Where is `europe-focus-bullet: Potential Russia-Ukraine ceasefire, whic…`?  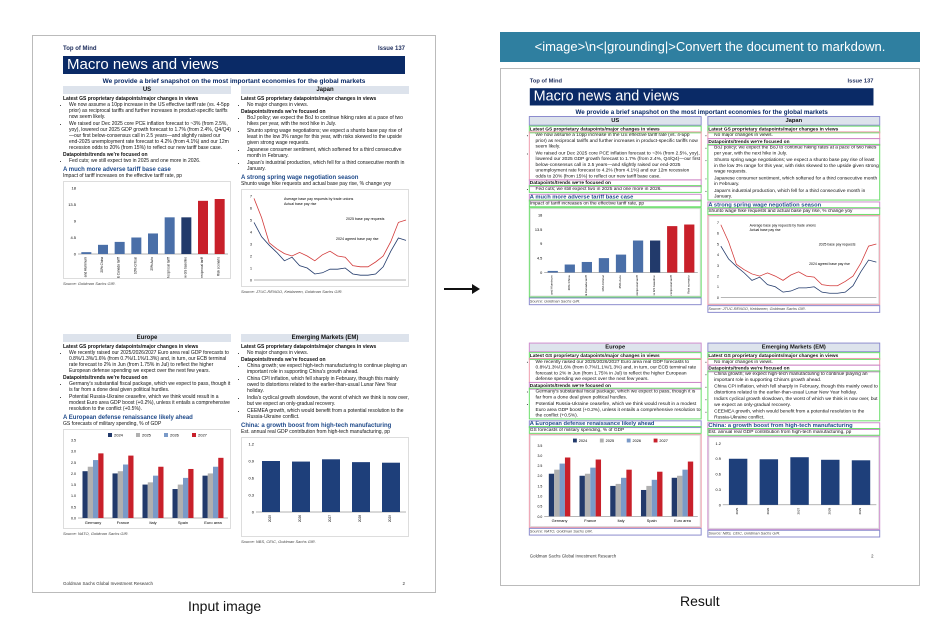
europe-focus-bullet: Potential Russia-Ukraine ceasefire, whic… is located at coordinates (150, 403).